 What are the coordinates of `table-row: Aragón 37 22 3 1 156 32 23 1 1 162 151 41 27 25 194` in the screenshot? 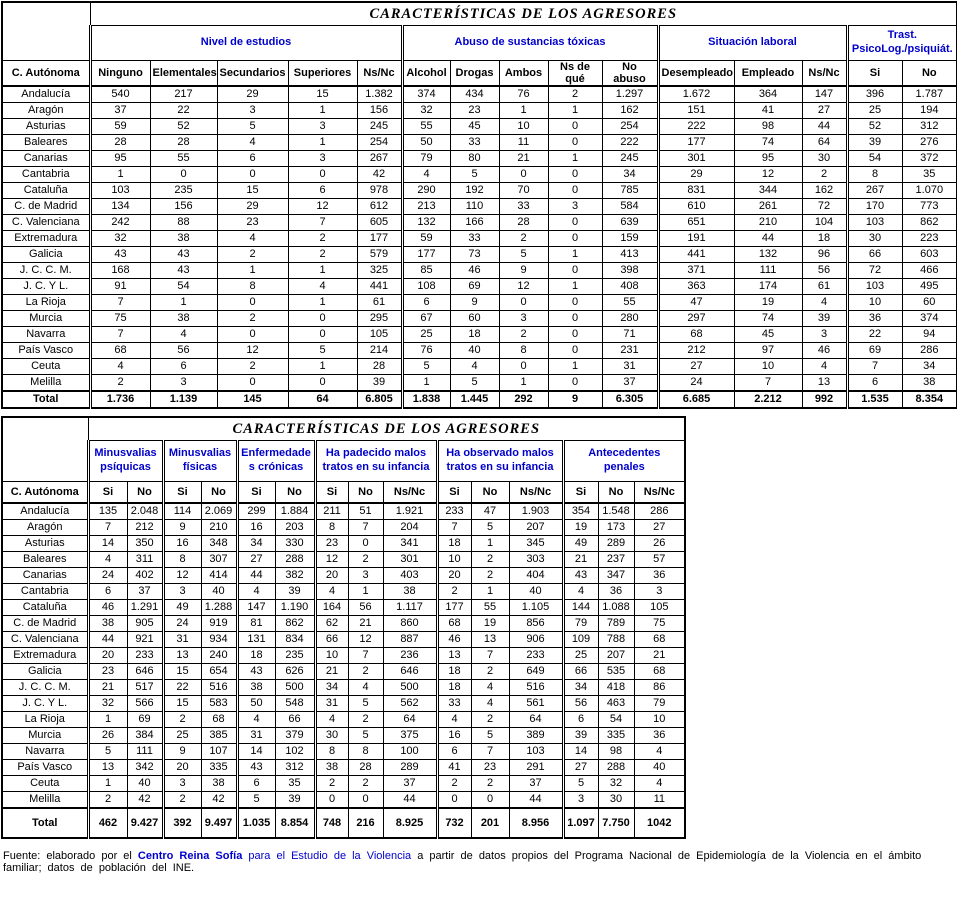 It's located at (479, 110).